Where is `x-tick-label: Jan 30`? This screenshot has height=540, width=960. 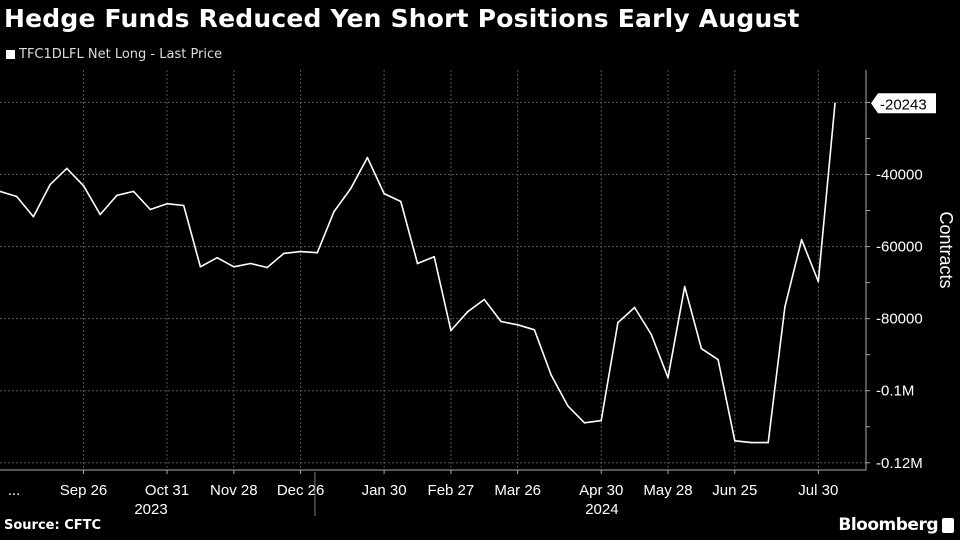
x-tick-label: Jan 30 is located at coordinates (384, 490).